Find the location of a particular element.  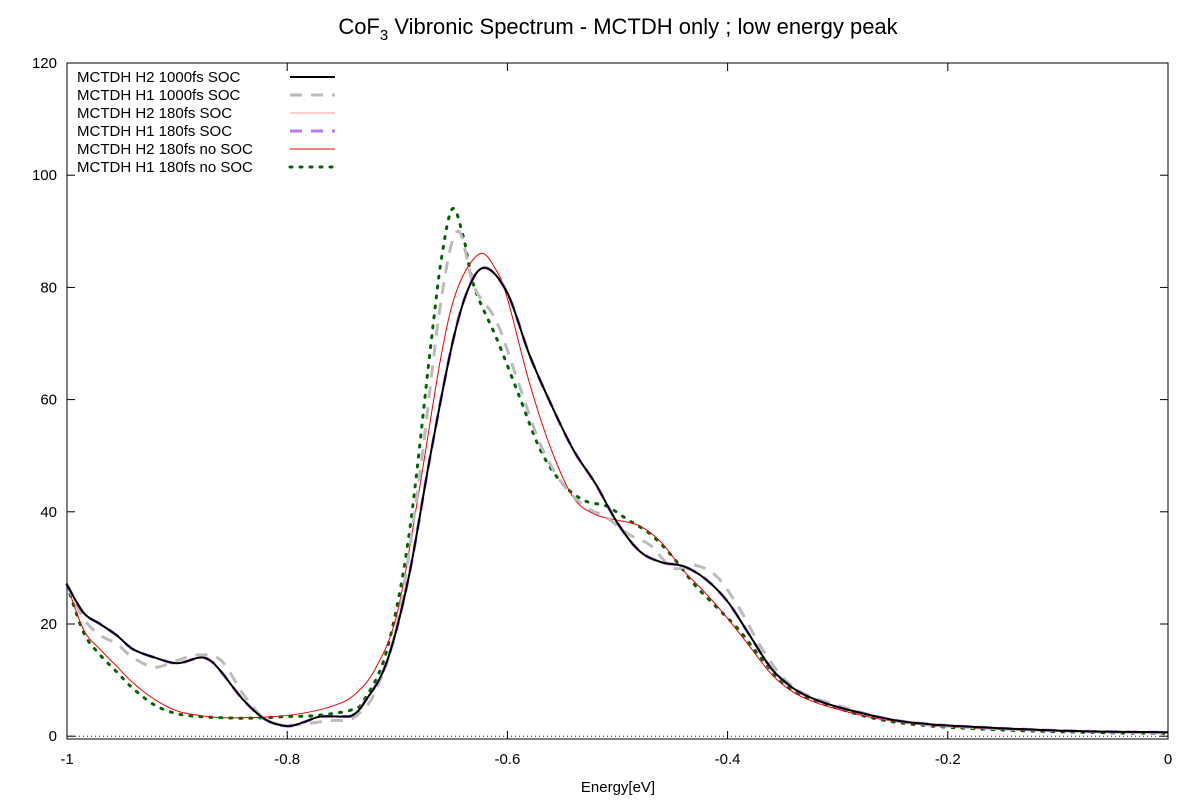

y-tick-label: 20 is located at coordinates (48, 624).